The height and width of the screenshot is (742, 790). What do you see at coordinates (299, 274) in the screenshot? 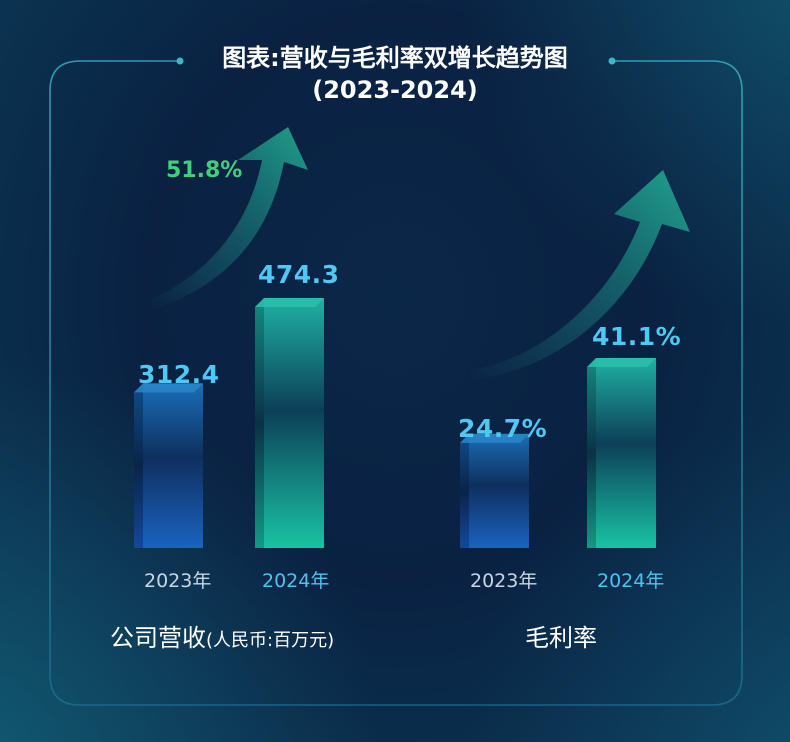
I see `revenue-2024-value: 474.3` at bounding box center [299, 274].